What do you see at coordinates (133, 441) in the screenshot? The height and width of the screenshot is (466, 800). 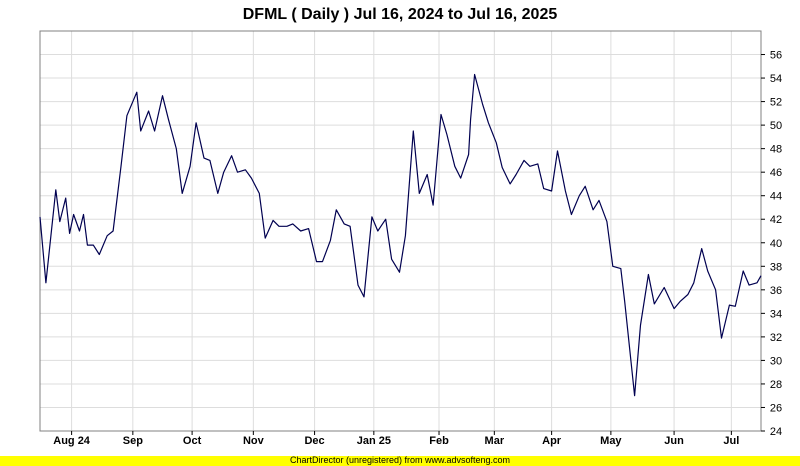 I see `x-tick-label: Sep` at bounding box center [133, 441].